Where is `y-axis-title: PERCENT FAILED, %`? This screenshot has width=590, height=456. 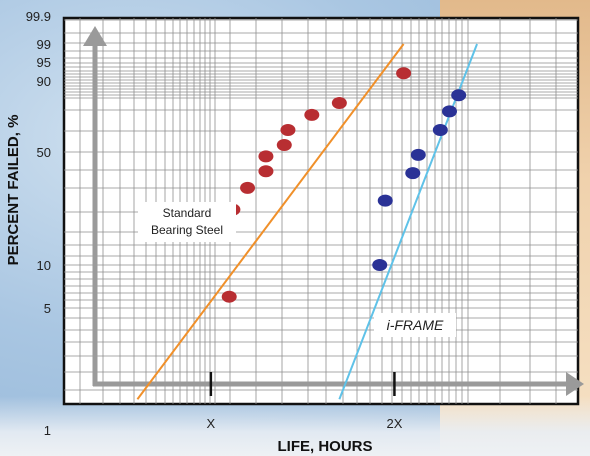
y-axis-title: PERCENT FAILED, % is located at coordinates (13, 190).